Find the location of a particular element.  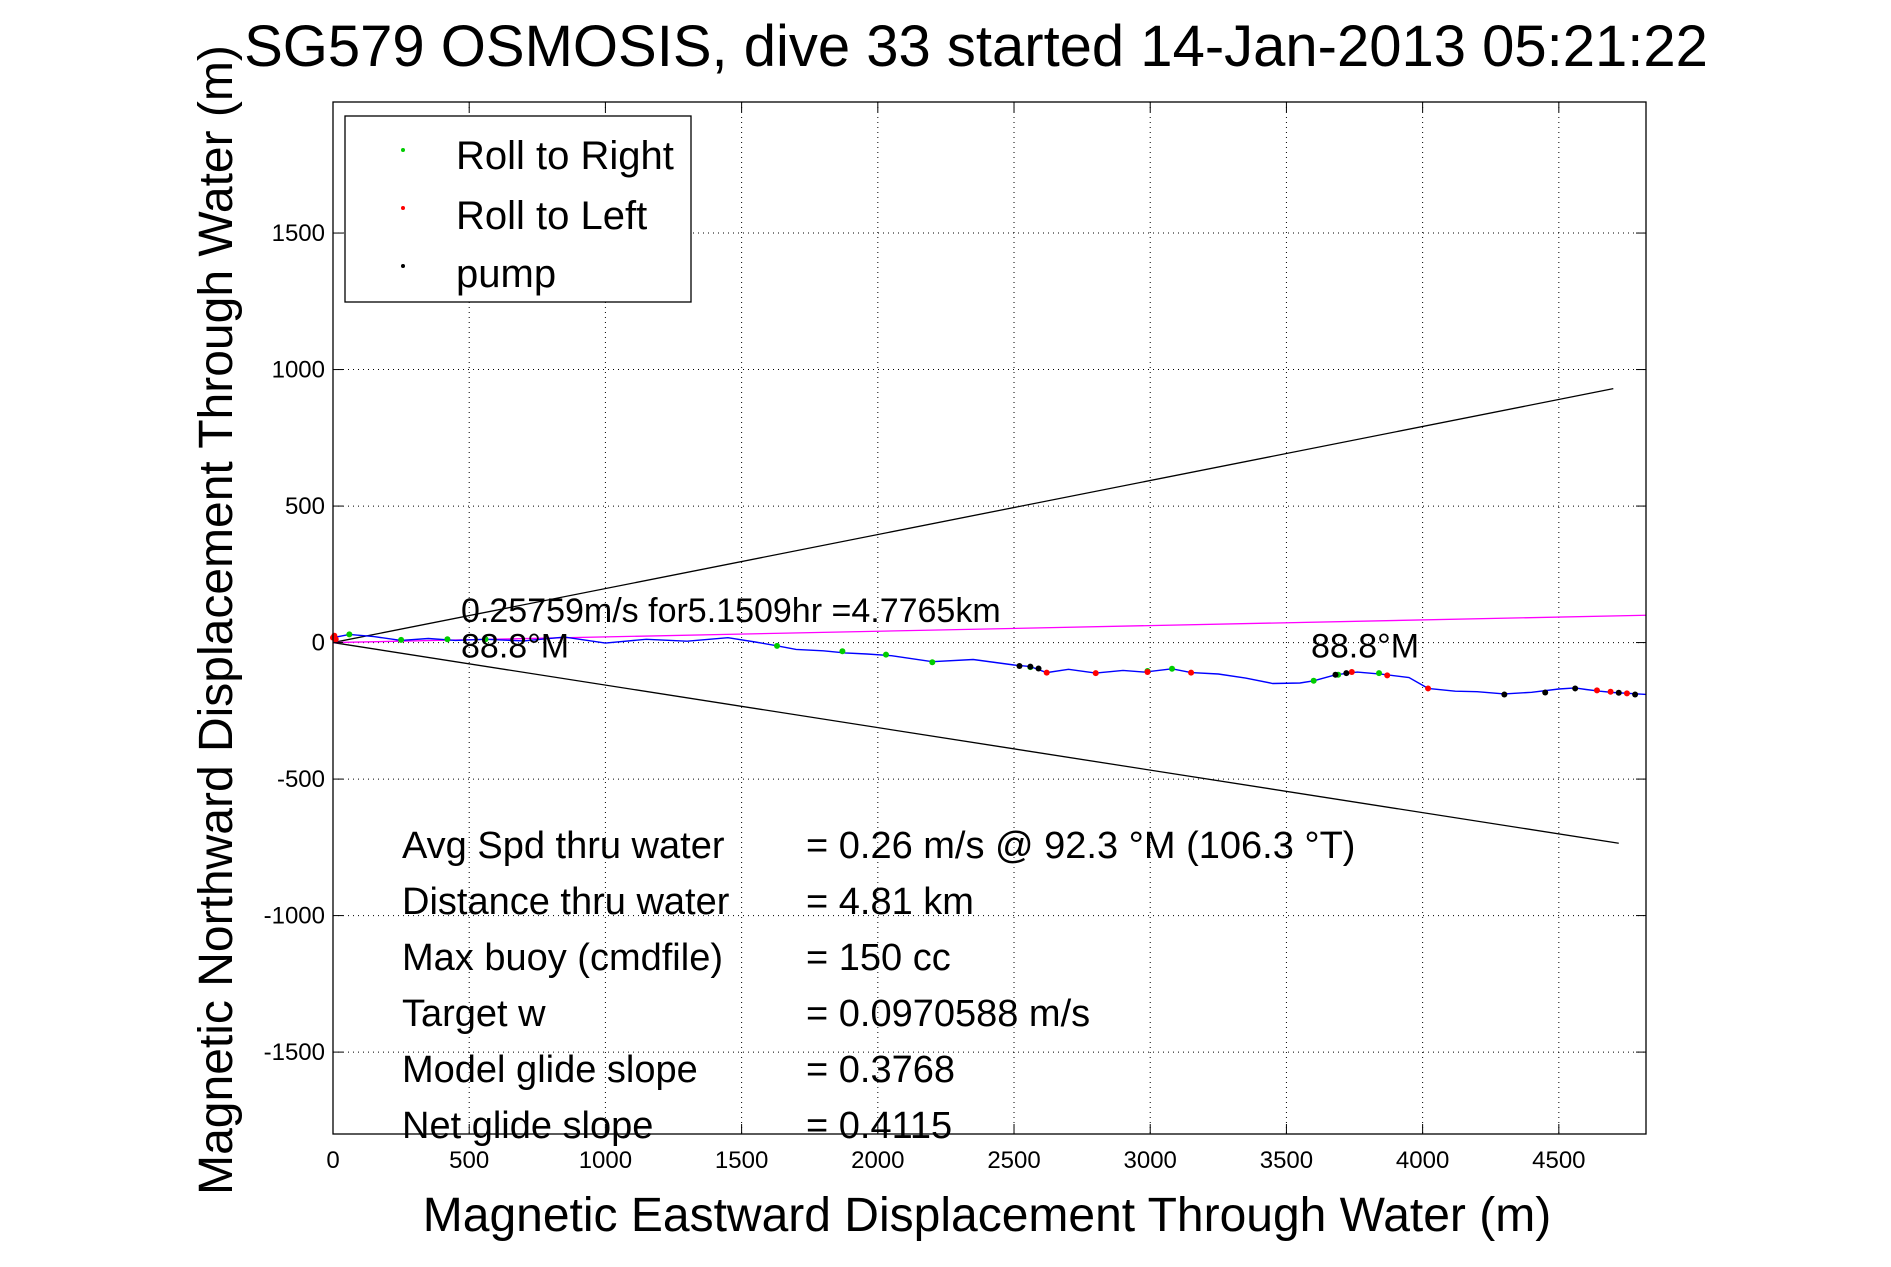

legend-marker-roll-left is located at coordinates (403, 208).